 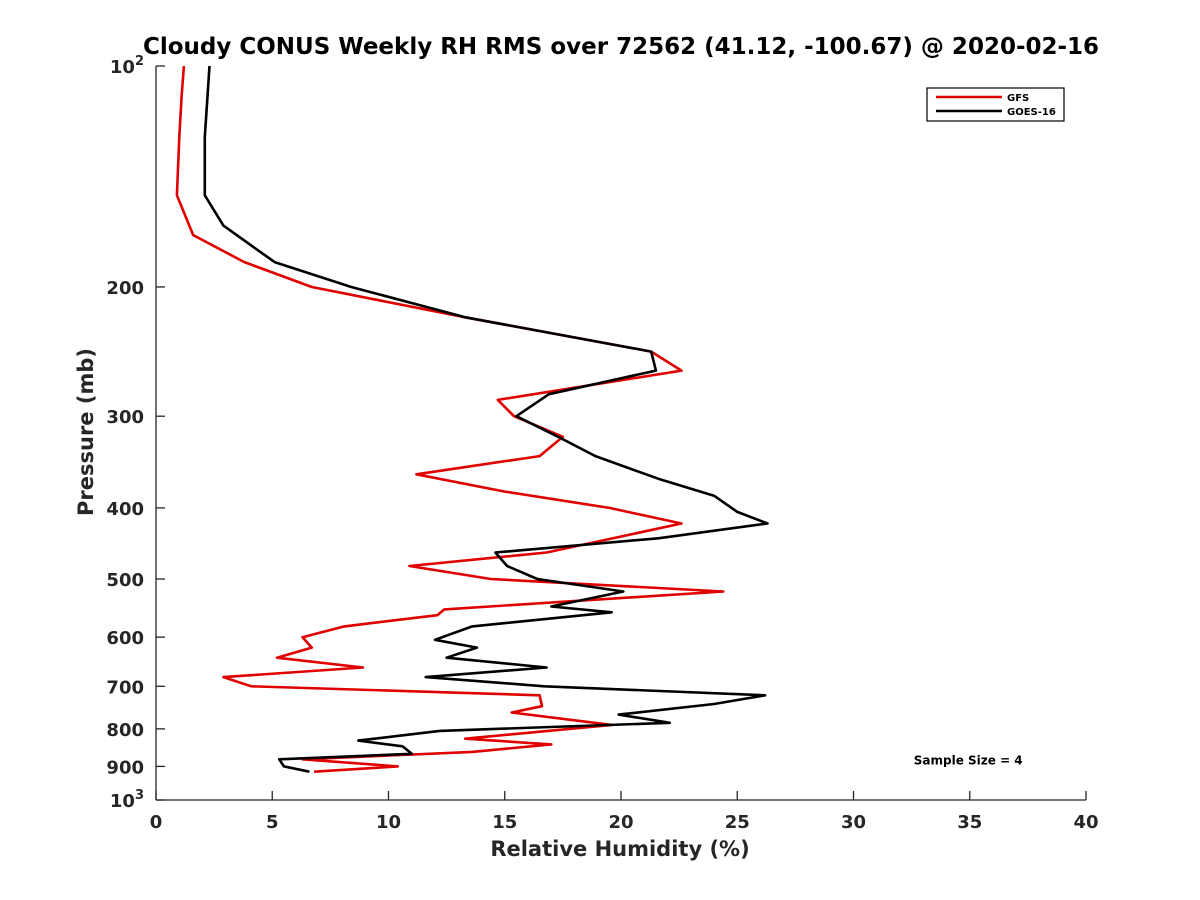 What do you see at coordinates (125, 417) in the screenshot?
I see `y-tick-label: 300` at bounding box center [125, 417].